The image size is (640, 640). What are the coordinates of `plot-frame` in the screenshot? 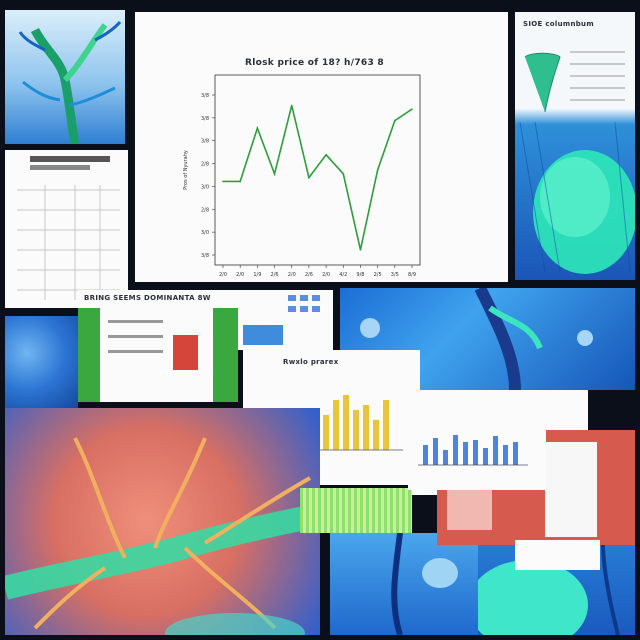 It's located at (317, 170).